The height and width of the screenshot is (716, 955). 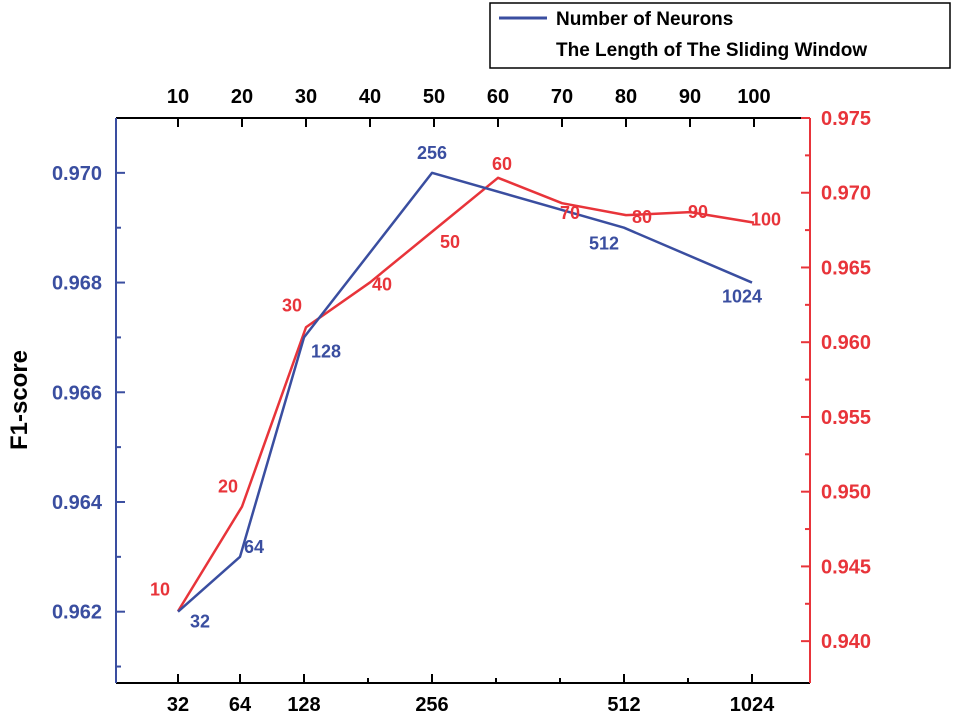 I want to click on top-axis: 10 20 30 40 50 60 70 80 90 100, so click(x=469, y=106).